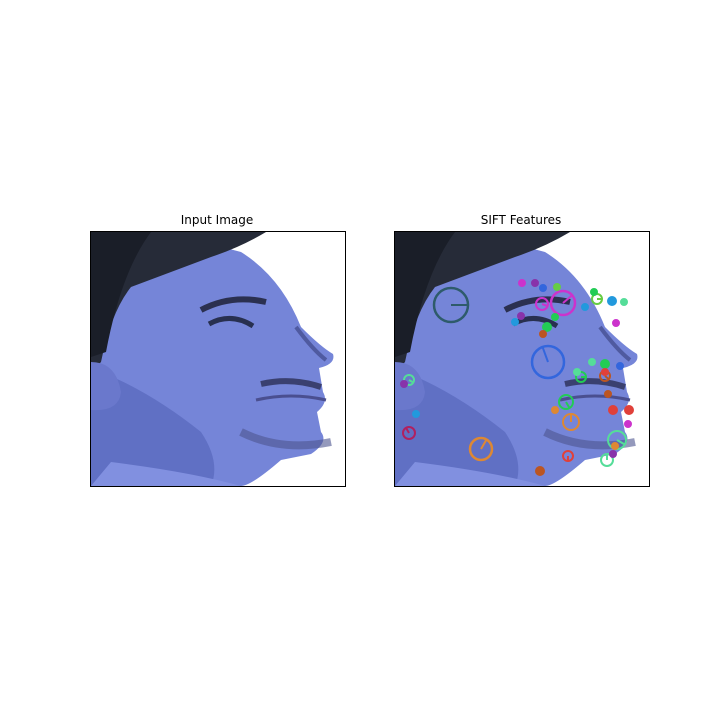 The width and height of the screenshot is (720, 720). I want to click on input-photo, so click(218, 359).